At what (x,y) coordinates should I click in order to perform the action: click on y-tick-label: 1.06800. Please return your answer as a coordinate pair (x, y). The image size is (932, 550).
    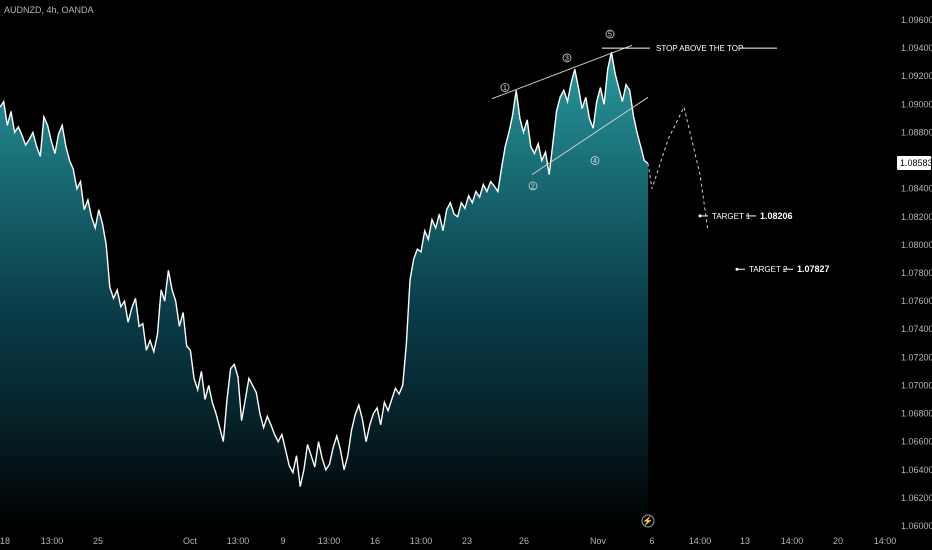
    Looking at the image, I should click on (916, 414).